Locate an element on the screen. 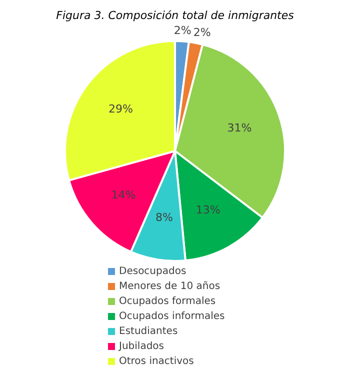  legend-label: Ocupados formales is located at coordinates (167, 302).